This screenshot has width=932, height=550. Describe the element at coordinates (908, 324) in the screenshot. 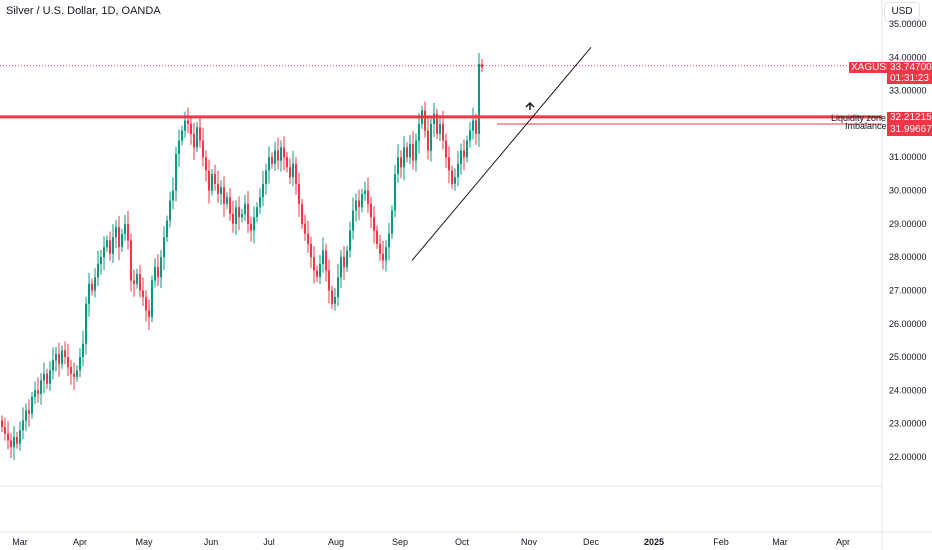

I see `y-tick-label: 26.00000` at that location.